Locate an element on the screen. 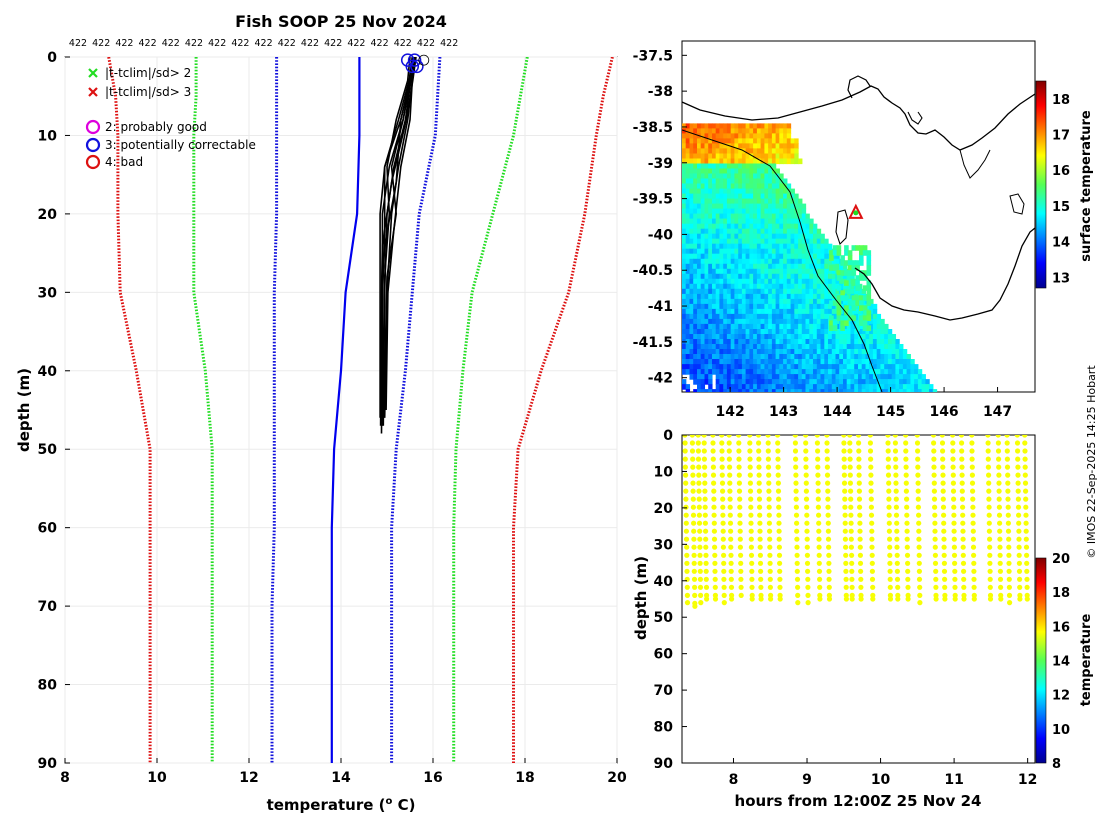 This screenshot has height=820, width=1100. timeseries-x-ticks: 8 9 10 11 12 is located at coordinates (883, 773).